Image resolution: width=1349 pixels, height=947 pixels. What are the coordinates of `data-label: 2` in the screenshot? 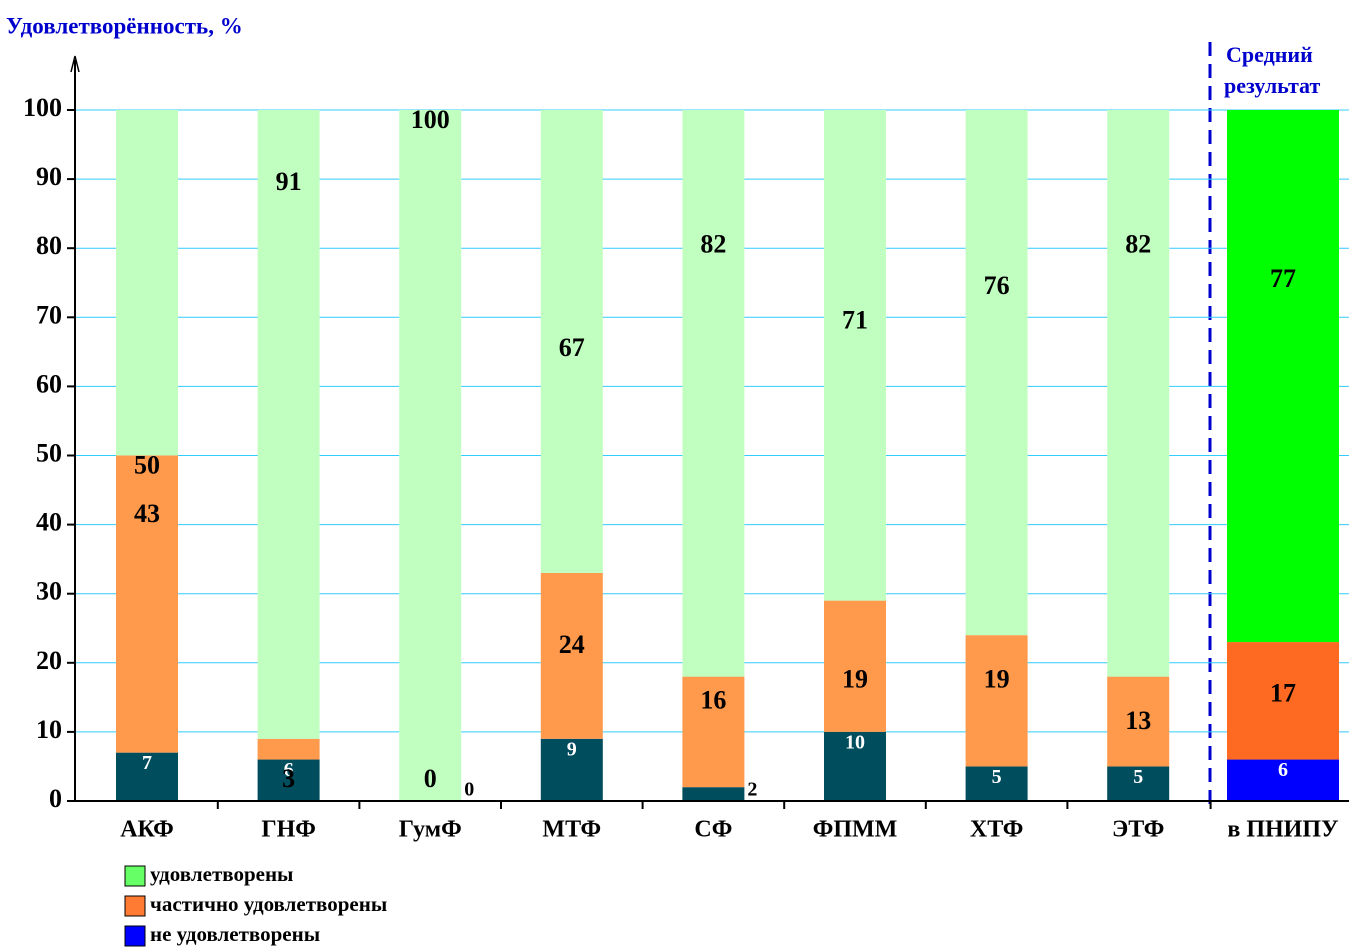 It's located at (752, 790).